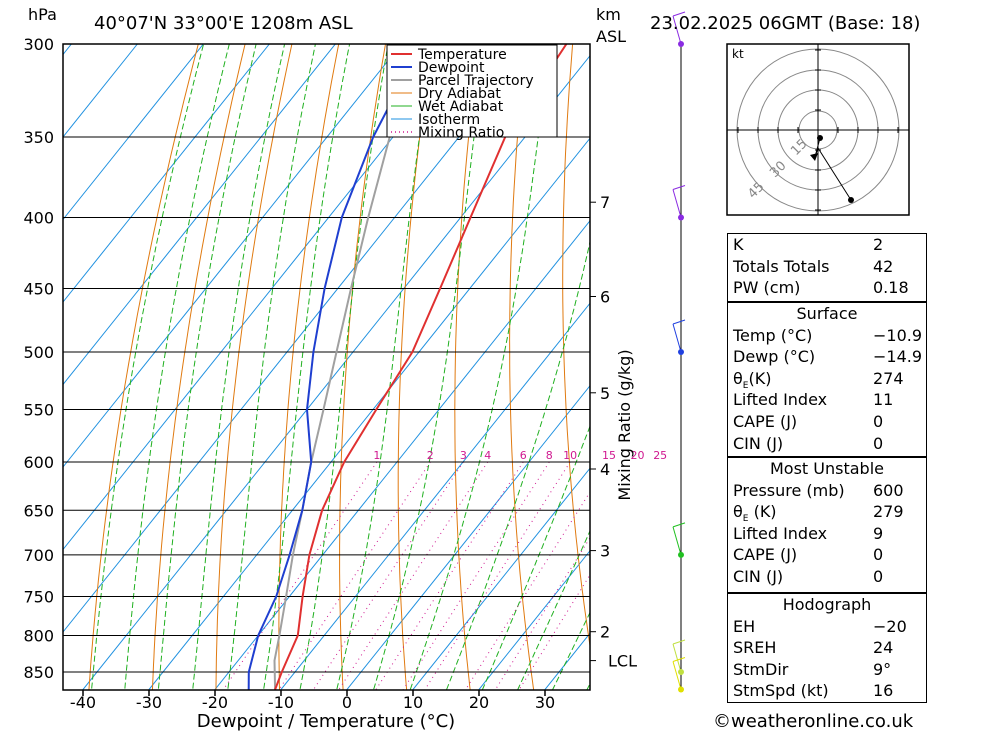 Image resolution: width=1000 pixels, height=733 pixels. Describe the element at coordinates (38, 555) in the screenshot. I see `pressure-tick-label: 700` at that location.